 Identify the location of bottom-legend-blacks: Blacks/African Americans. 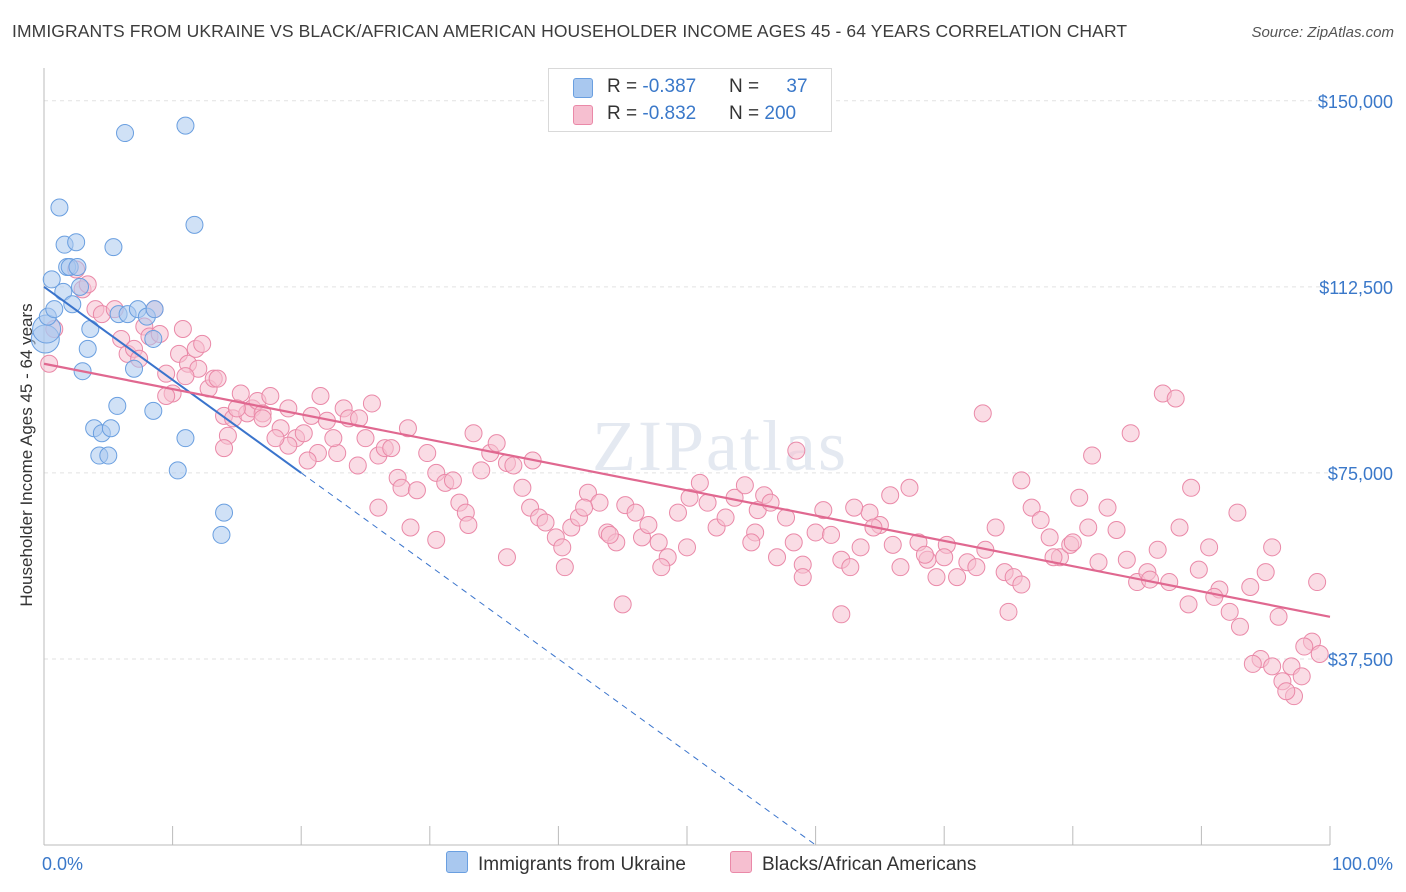
(853, 863).